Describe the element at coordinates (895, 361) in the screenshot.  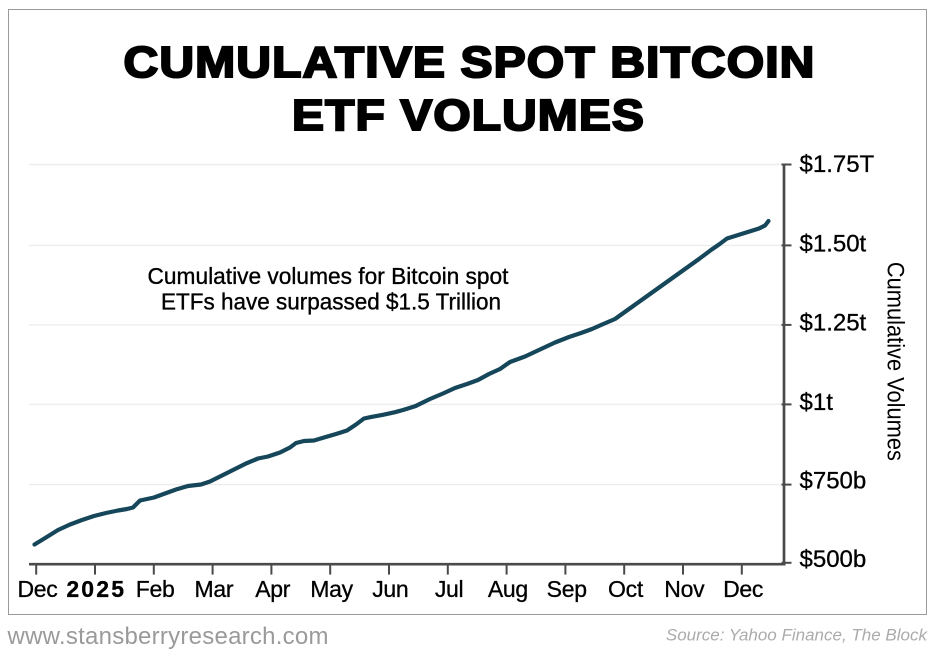
I see `svg-text: Cumulative Volumes` at that location.